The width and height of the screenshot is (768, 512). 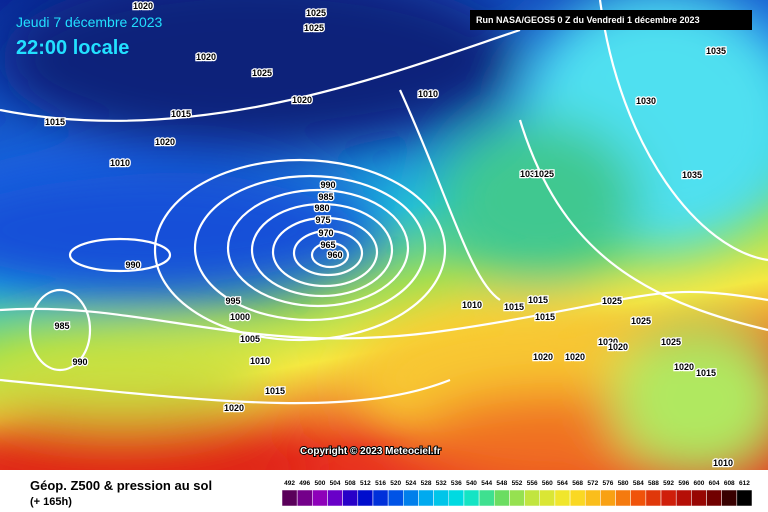 What do you see at coordinates (322, 220) in the screenshot?
I see `isobar-label: 975` at bounding box center [322, 220].